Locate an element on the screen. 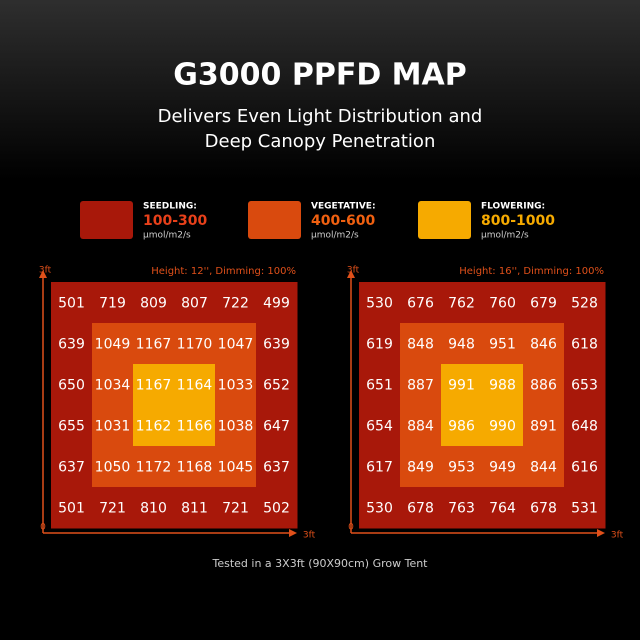 This screenshot has height=640, width=640. ppfd-value: 1050 is located at coordinates (113, 468).